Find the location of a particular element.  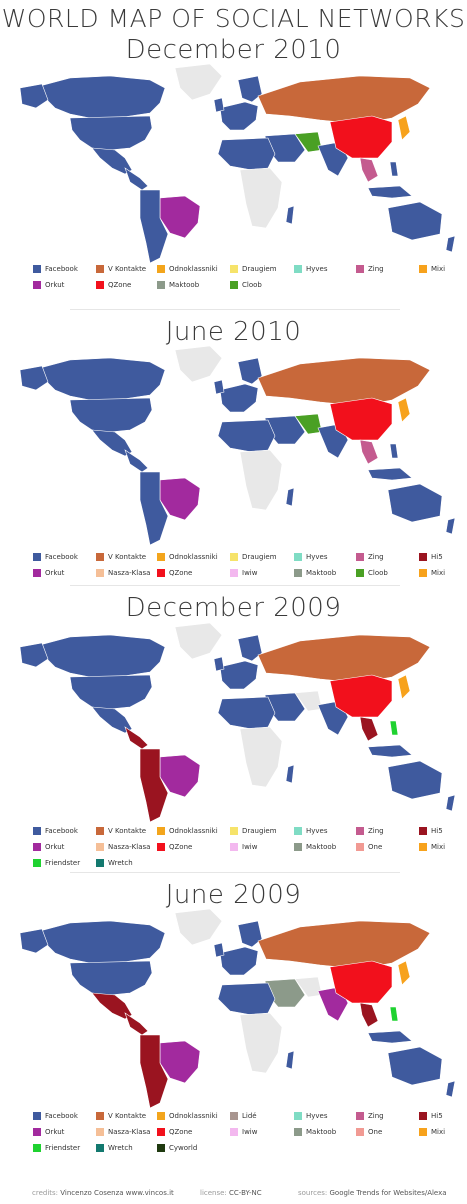

legend-item: Friendster is located at coordinates (56, 1149).